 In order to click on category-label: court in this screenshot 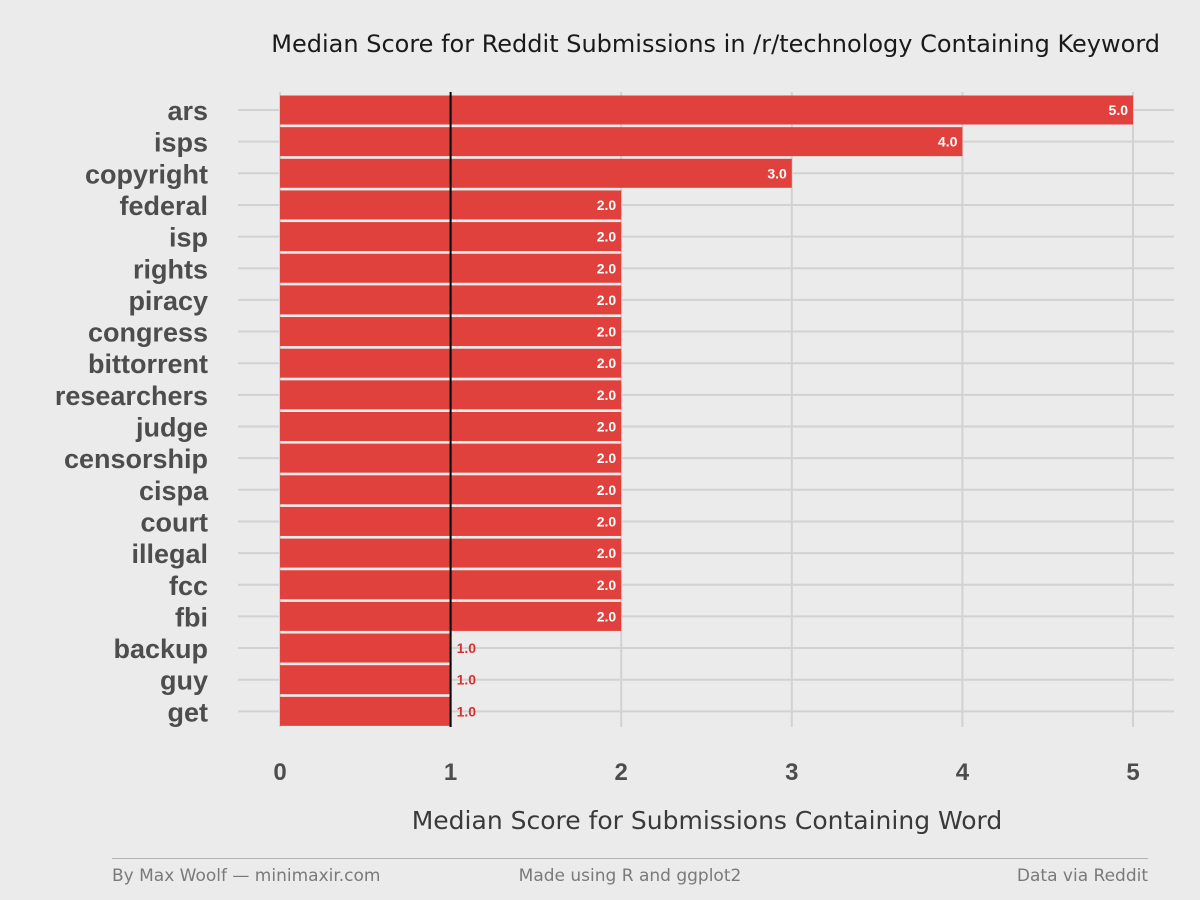, I will do `click(175, 522)`.